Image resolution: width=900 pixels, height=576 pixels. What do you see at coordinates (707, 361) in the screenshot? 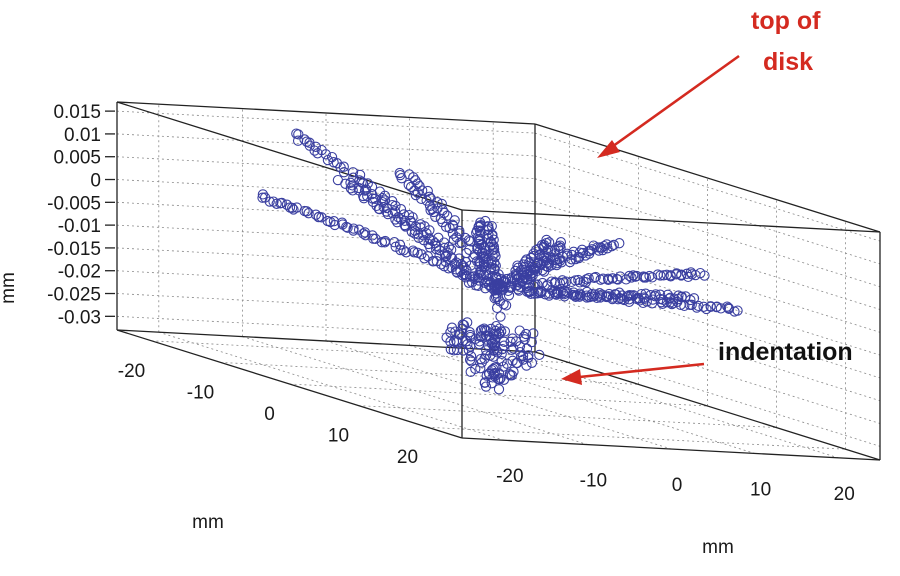
I see `annotation-indentation: indentation` at bounding box center [707, 361].